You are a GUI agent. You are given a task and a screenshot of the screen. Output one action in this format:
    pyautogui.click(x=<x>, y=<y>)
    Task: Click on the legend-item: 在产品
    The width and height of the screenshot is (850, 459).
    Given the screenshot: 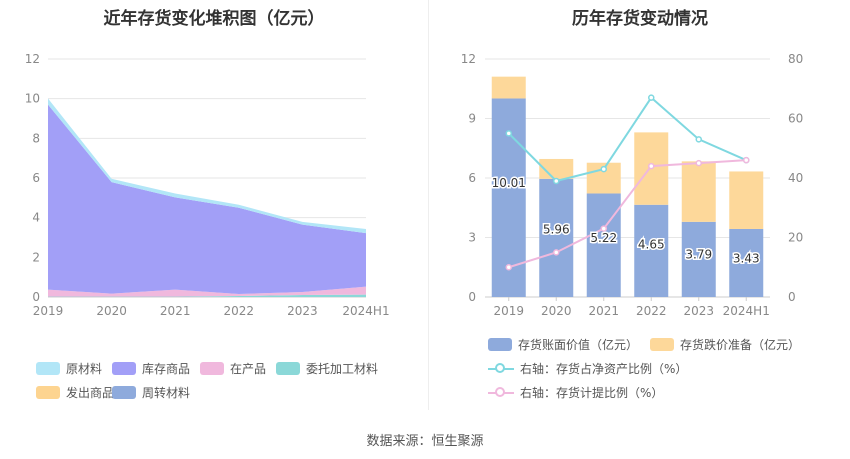 What is the action you would take?
    pyautogui.click(x=233, y=368)
    